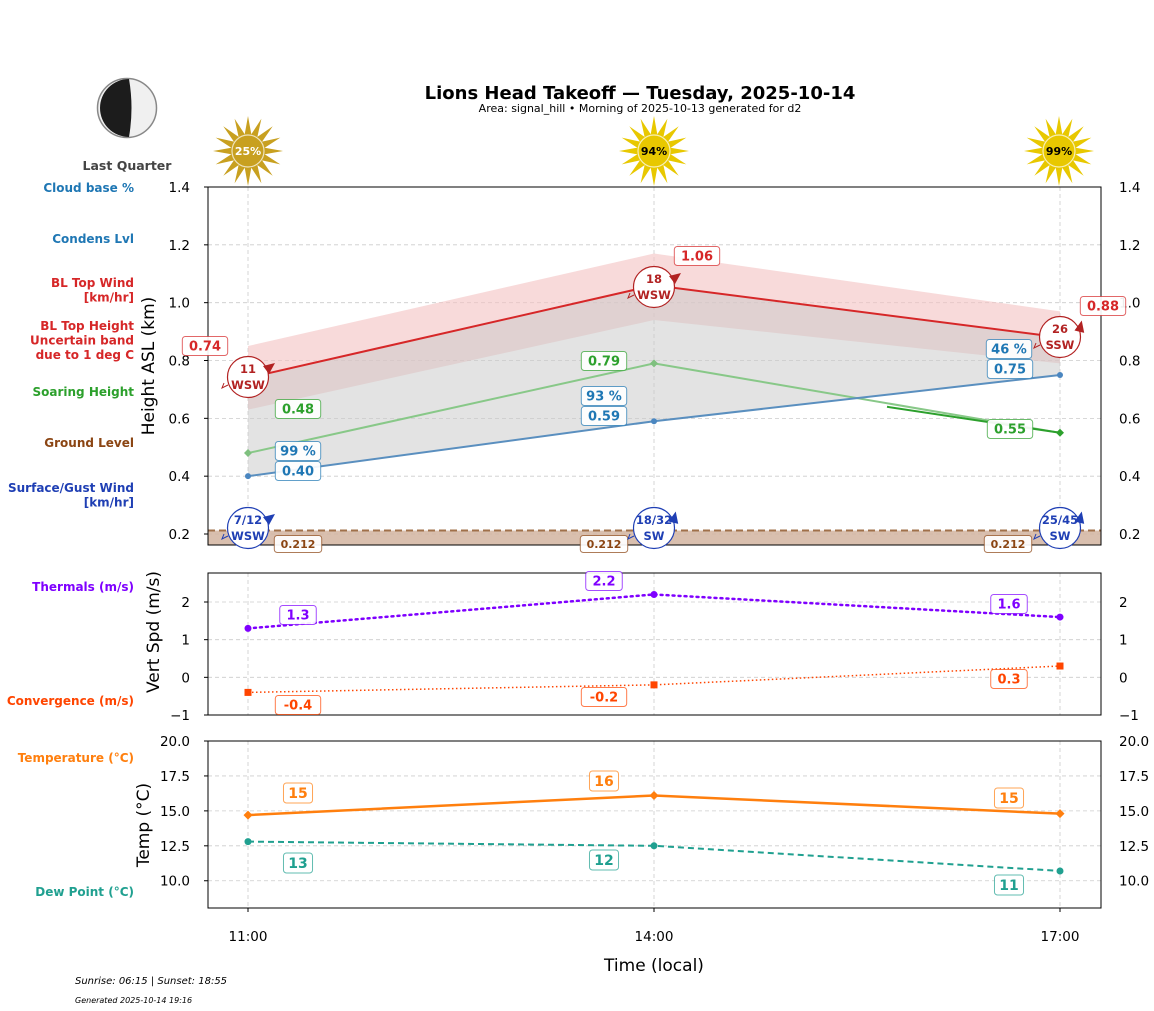  What do you see at coordinates (298, 793) in the screenshot?
I see `temperature-label-0-box` at bounding box center [298, 793].